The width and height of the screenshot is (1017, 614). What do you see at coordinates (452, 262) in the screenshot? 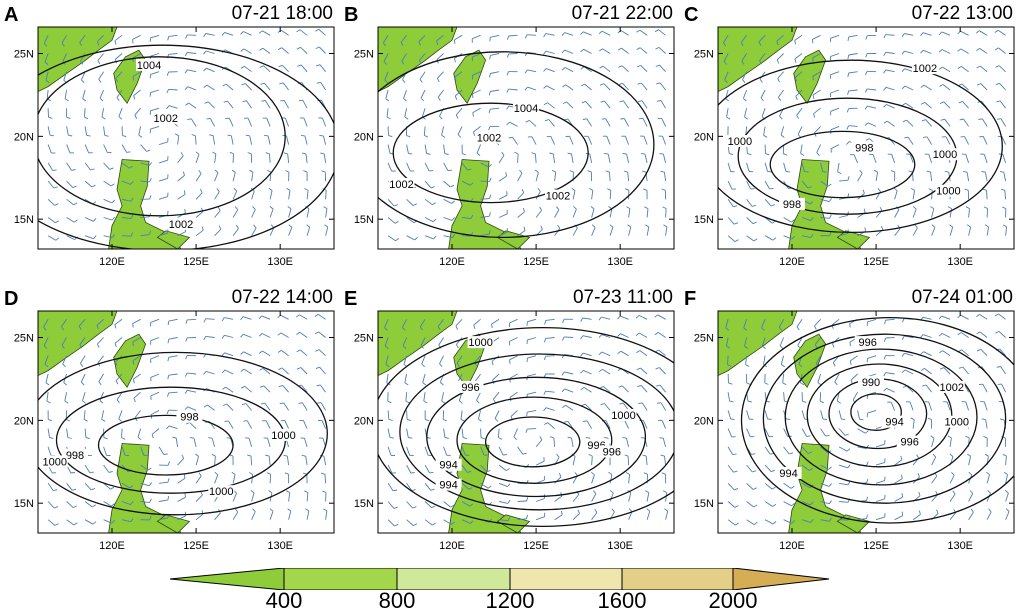
I see `x-tick-label: 120E` at bounding box center [452, 262].